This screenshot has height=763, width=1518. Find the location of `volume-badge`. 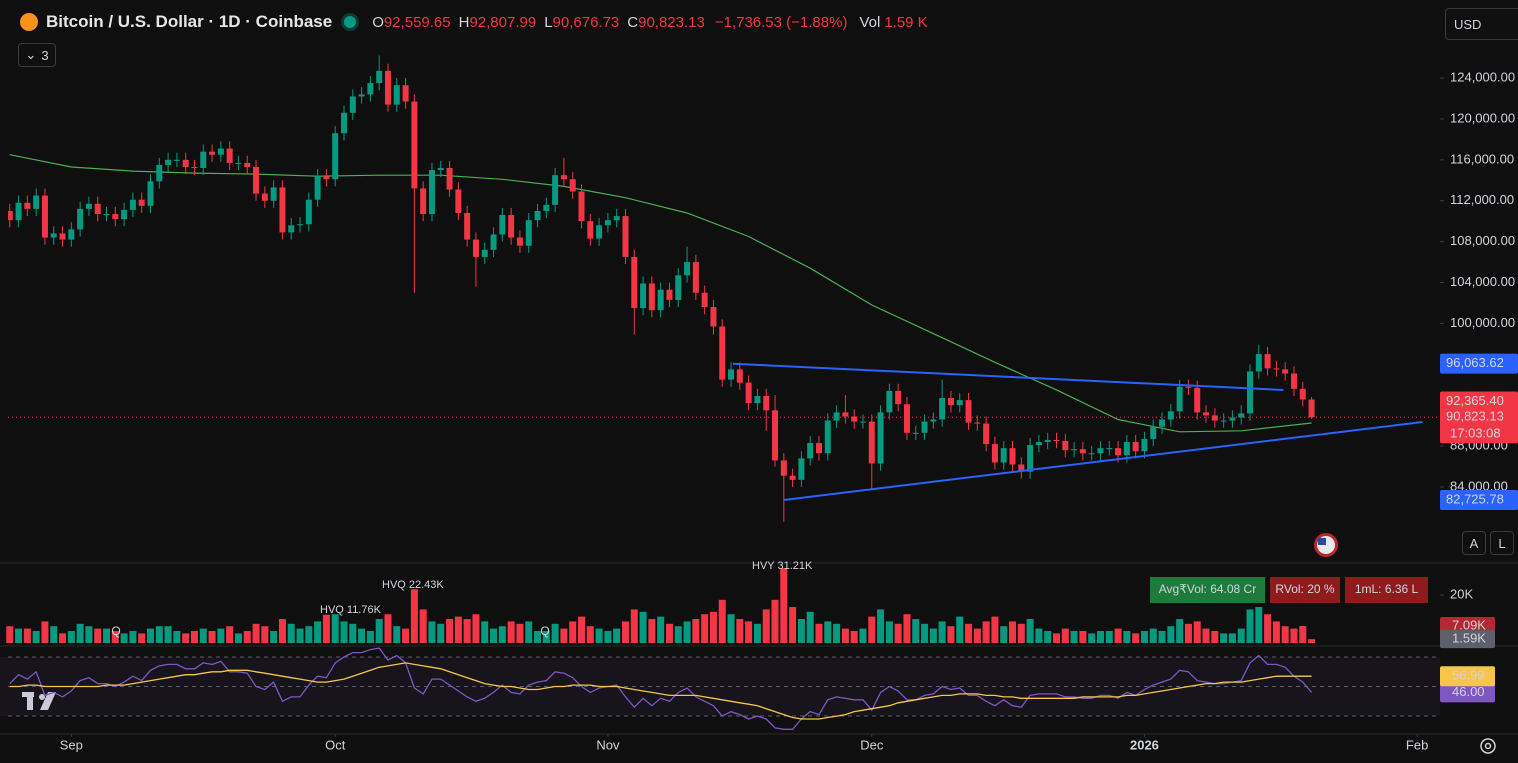

volume-badge is located at coordinates (1305, 590).